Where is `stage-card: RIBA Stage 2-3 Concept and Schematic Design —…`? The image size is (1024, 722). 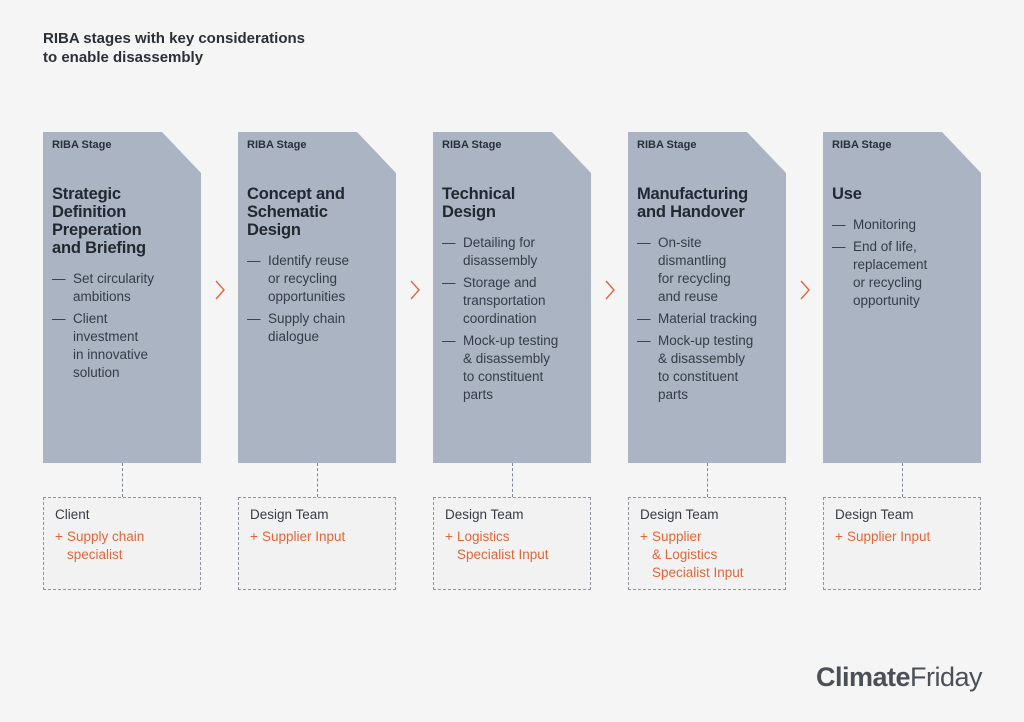
stage-card: RIBA Stage 2-3 Concept and Schematic Design —… is located at coordinates (317, 297).